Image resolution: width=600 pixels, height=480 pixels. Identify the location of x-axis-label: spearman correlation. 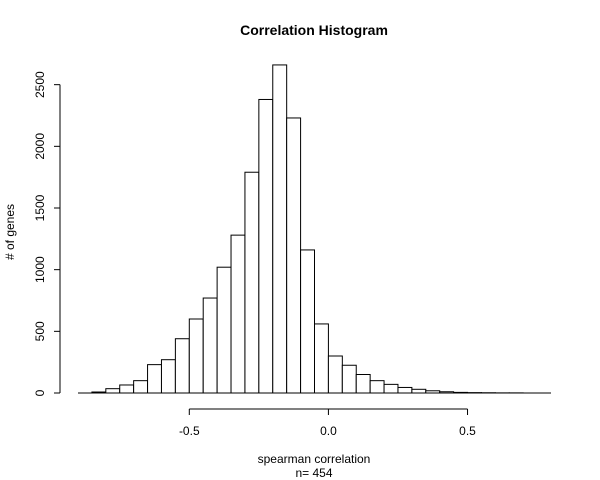
(314, 459).